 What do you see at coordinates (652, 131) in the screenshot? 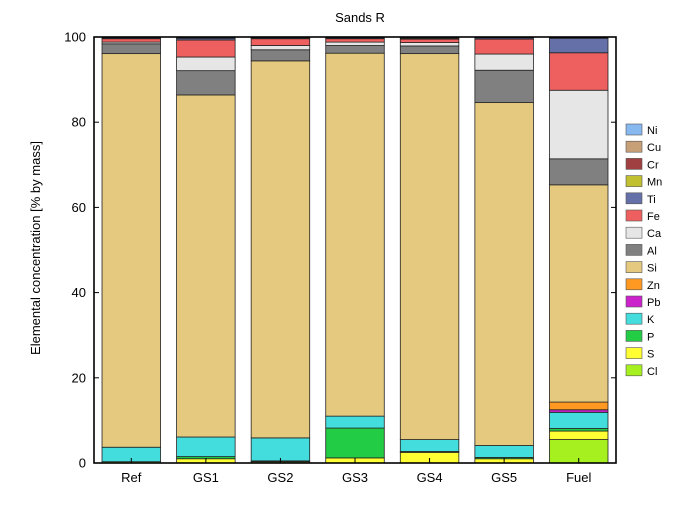
I see `legend-label-ni: Ni` at bounding box center [652, 131].